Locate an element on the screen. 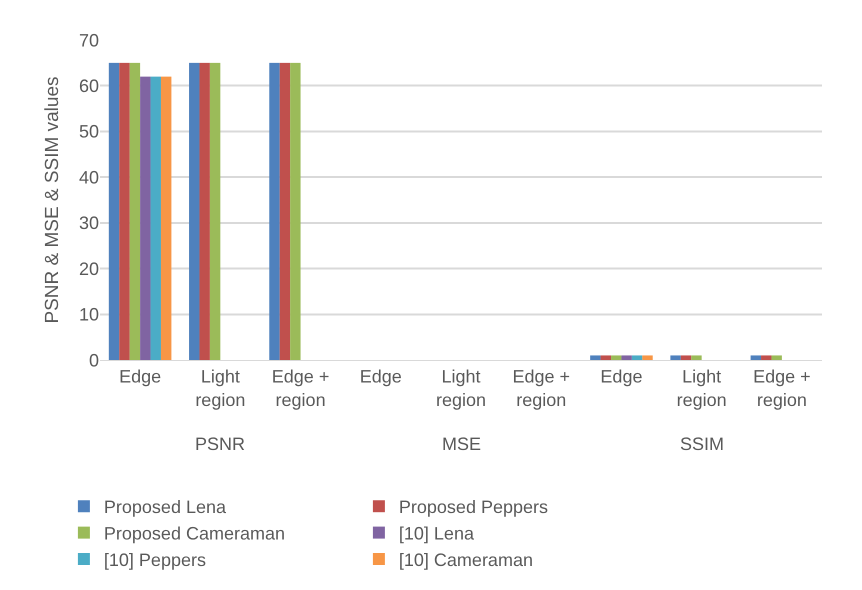 Image resolution: width=862 pixels, height=590 pixels. legend-label: [10] Lena is located at coordinates (436, 534).